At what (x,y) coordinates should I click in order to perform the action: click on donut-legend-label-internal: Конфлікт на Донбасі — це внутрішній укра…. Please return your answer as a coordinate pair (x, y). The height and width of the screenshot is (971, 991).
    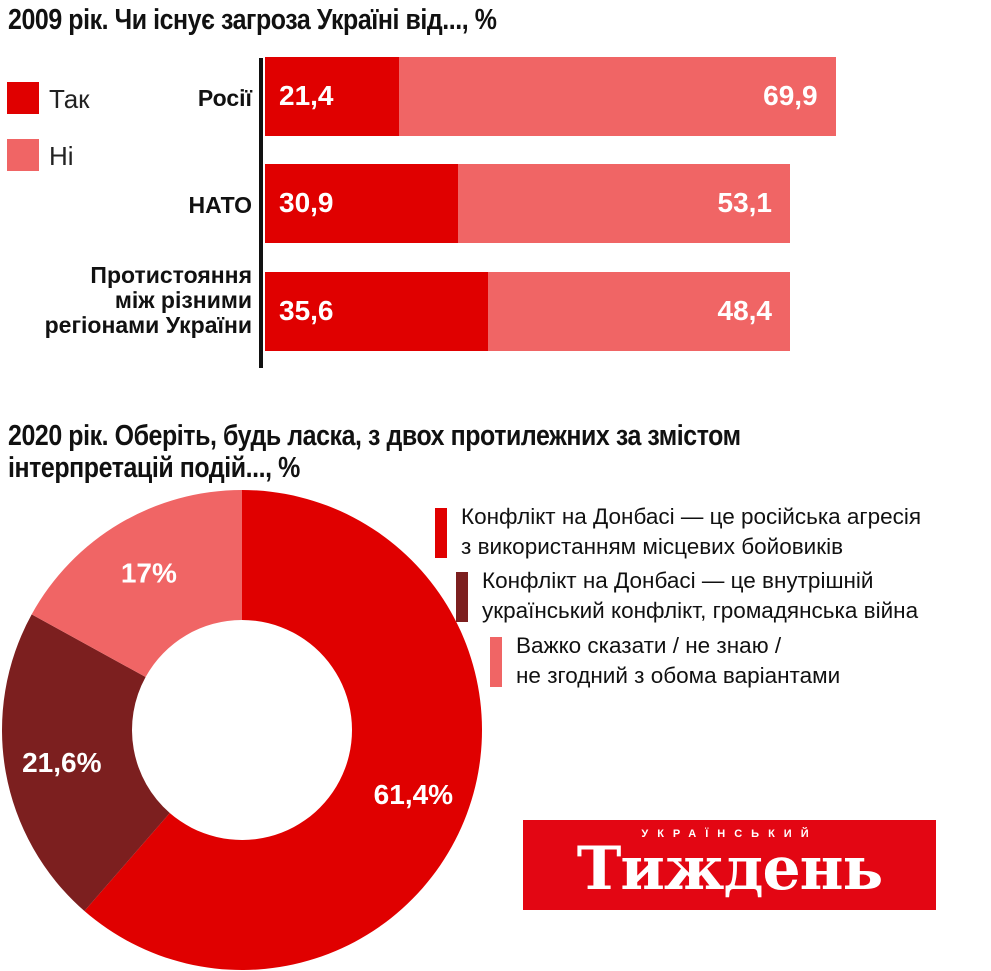
    Looking at the image, I should click on (700, 595).